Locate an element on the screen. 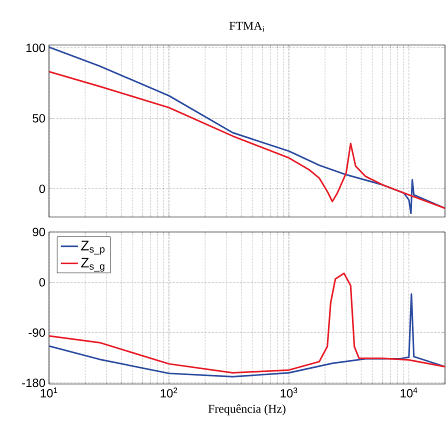 The width and height of the screenshot is (447, 441). x-tick-label: 10$^{2}$ is located at coordinates (169, 393).